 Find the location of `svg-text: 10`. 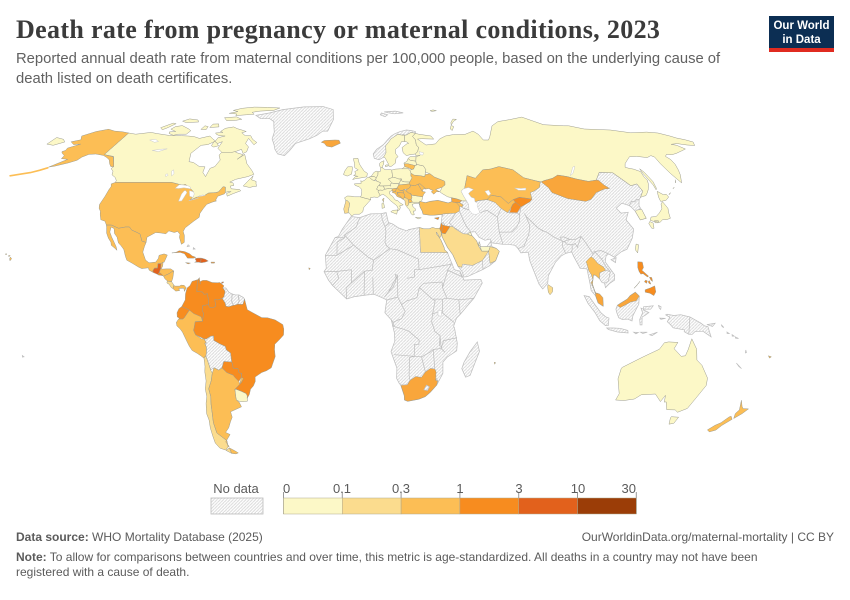

svg-text: 10 is located at coordinates (578, 488).